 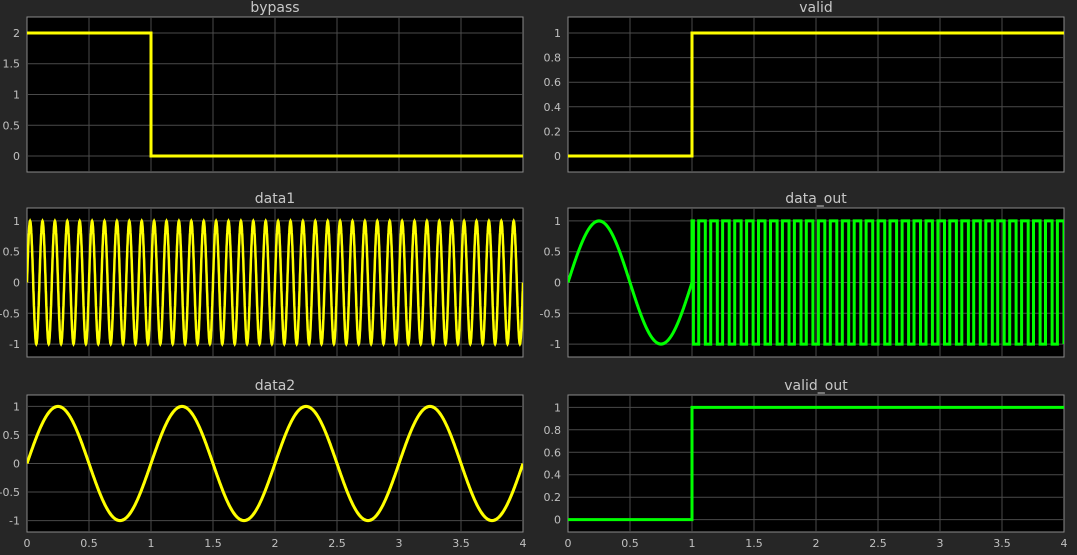 I want to click on plot-title: bypass, so click(x=274, y=8).